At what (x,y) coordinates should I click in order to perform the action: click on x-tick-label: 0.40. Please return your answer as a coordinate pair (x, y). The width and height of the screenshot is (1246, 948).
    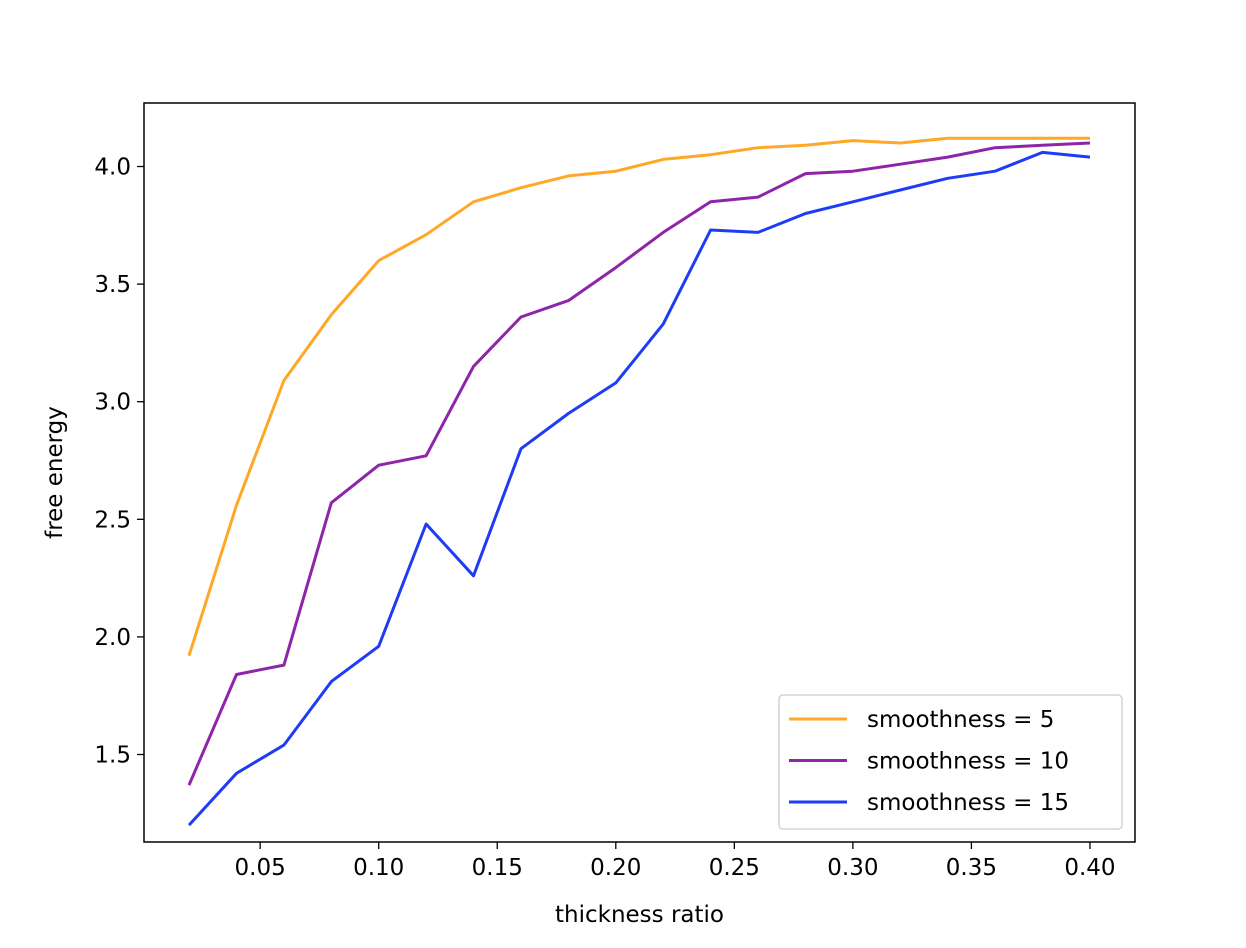
    Looking at the image, I should click on (1089, 868).